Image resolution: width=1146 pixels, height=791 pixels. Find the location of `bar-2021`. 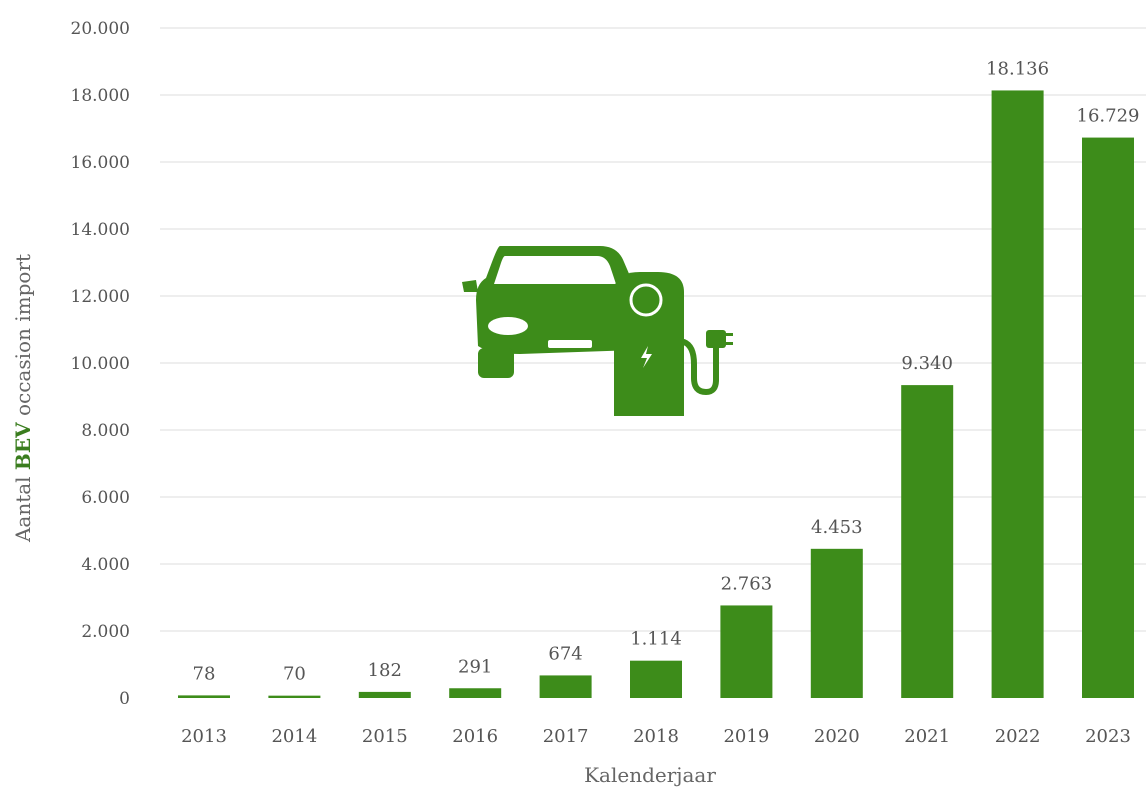

bar-2021 is located at coordinates (927, 541).